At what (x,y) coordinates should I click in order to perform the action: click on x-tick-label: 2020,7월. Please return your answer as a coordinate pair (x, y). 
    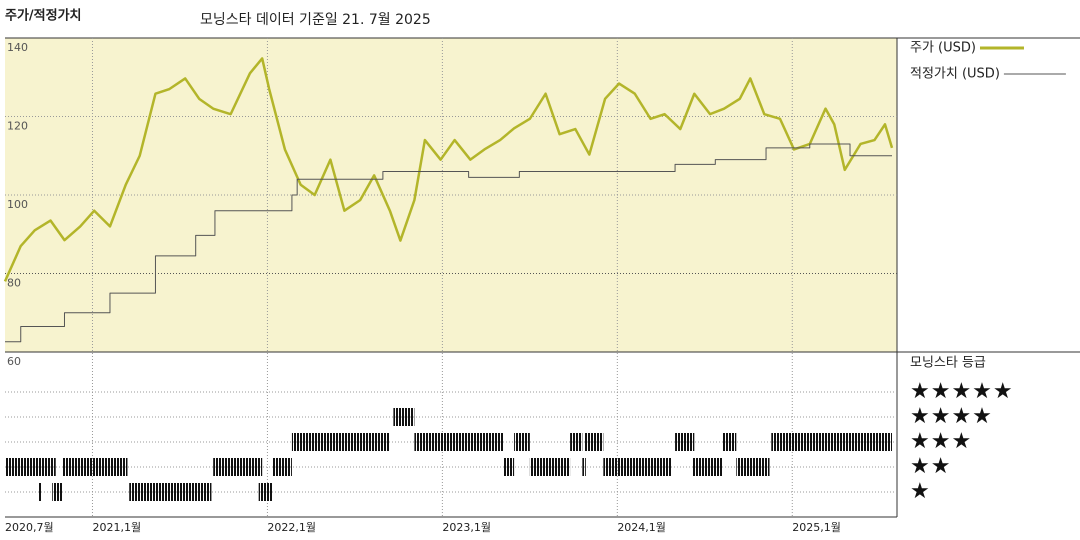
    Looking at the image, I should click on (29, 527).